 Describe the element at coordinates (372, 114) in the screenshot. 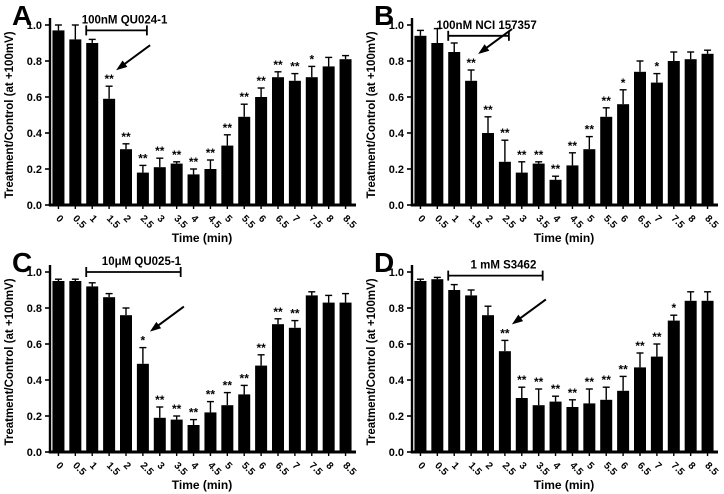

I see `y-axis-title: Treatment/Control (at +100mV)` at that location.